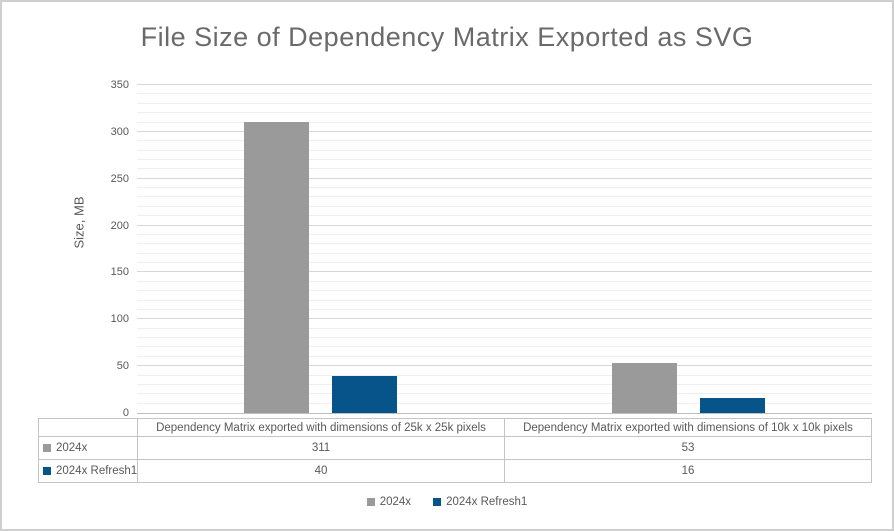 The height and width of the screenshot is (531, 894). Describe the element at coordinates (104, 249) in the screenshot. I see `y-axis-tick-labels: 0 50 100 150 200 250 300 350` at that location.